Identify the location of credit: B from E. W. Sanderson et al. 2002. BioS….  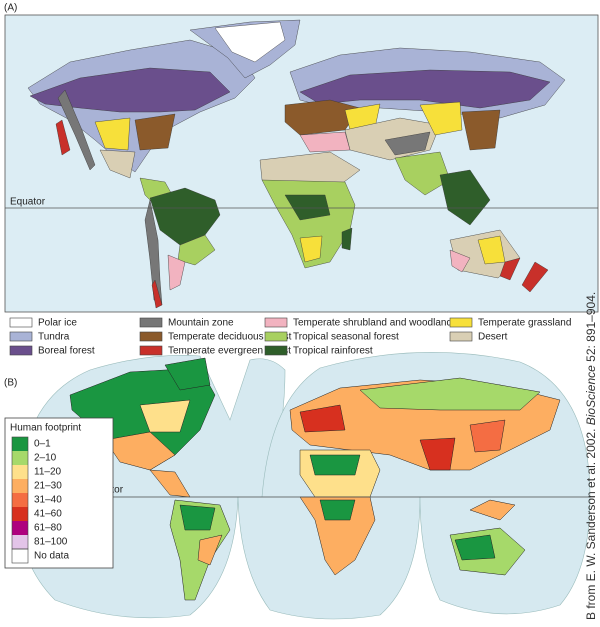
(591, 456).